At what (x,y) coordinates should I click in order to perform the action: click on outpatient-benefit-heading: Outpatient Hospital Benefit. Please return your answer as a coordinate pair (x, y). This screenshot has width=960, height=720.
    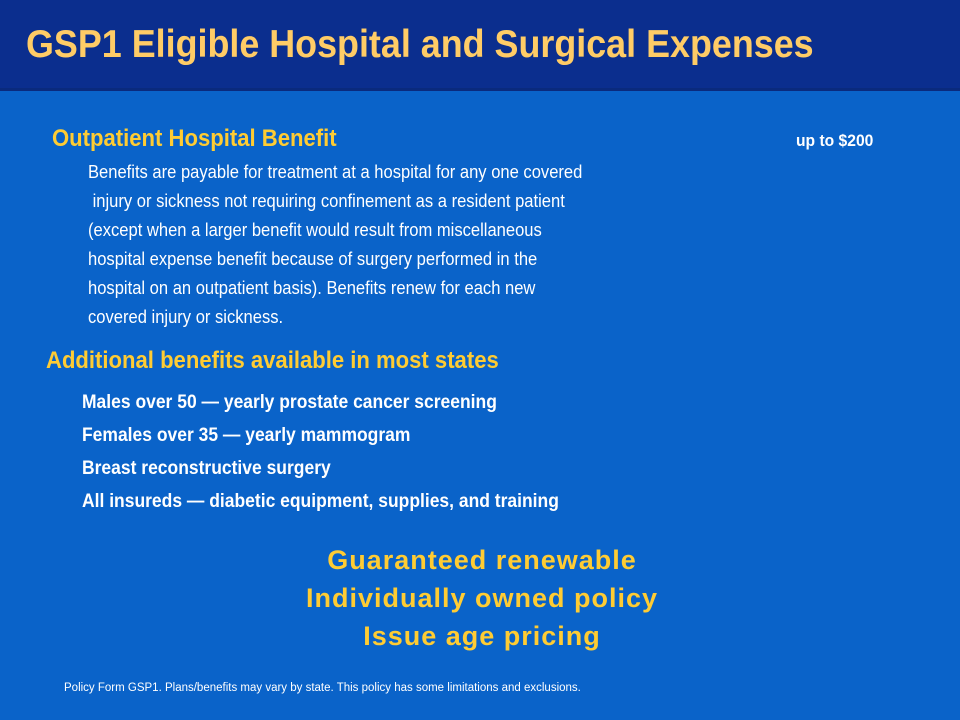
    Looking at the image, I should click on (194, 138).